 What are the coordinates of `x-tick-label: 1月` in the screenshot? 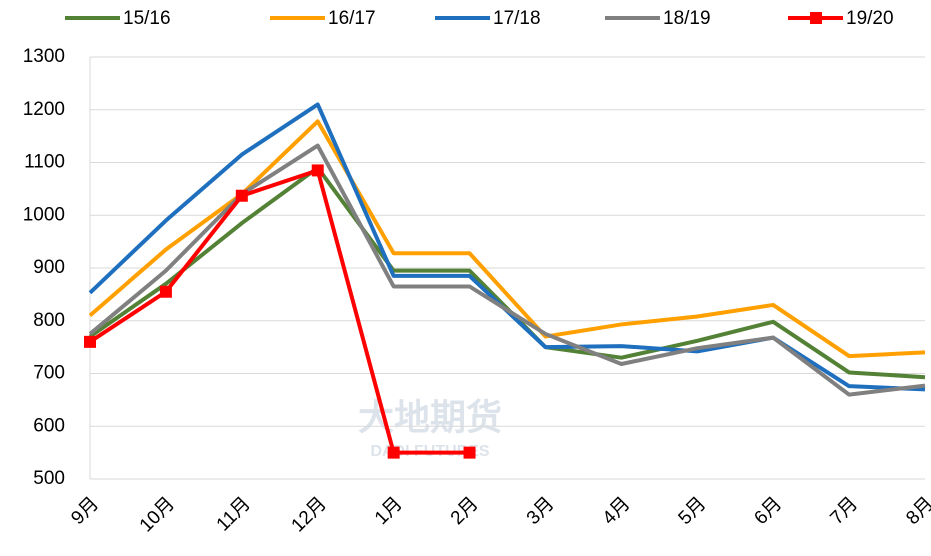 It's located at (389, 511).